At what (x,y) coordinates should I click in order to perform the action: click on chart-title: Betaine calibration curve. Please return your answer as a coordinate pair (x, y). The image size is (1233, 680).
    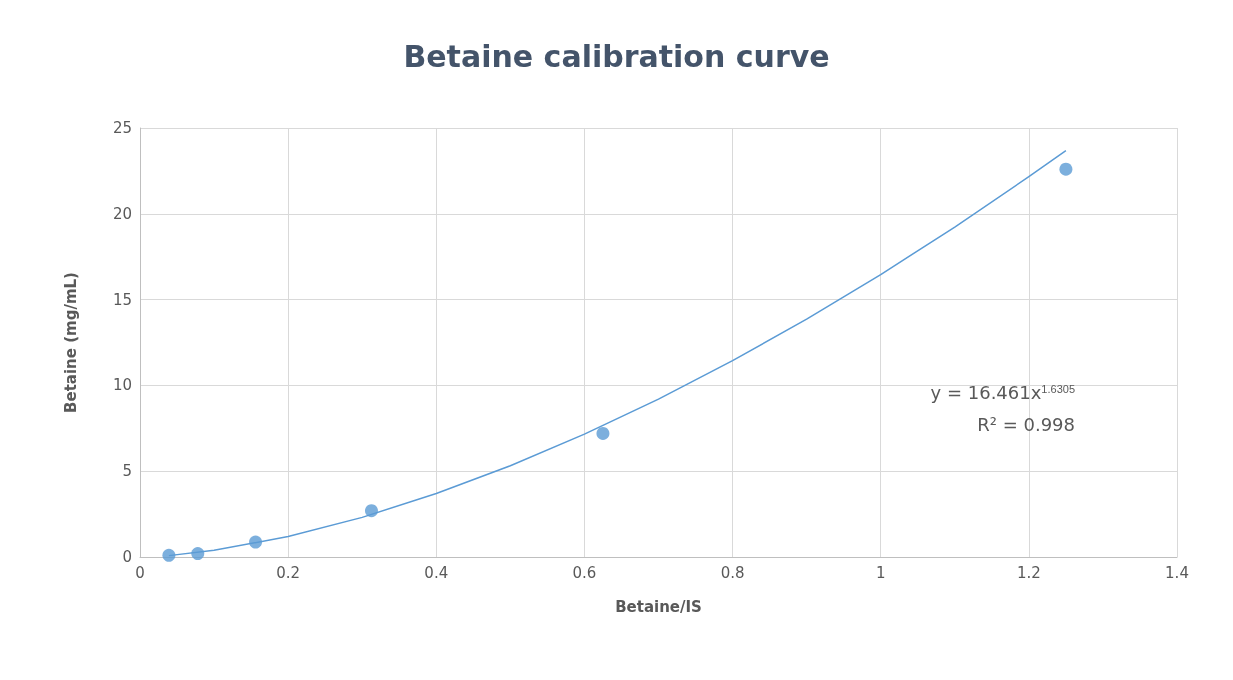
    Looking at the image, I should click on (616, 56).